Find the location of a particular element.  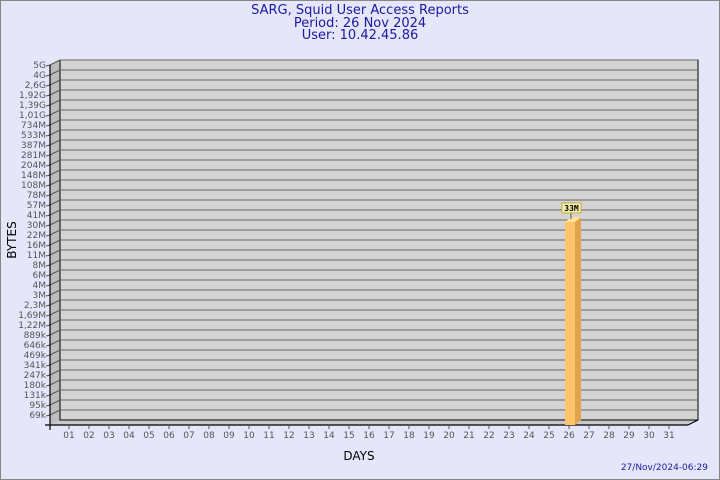

y-tick-label: 8M is located at coordinates (40, 266).